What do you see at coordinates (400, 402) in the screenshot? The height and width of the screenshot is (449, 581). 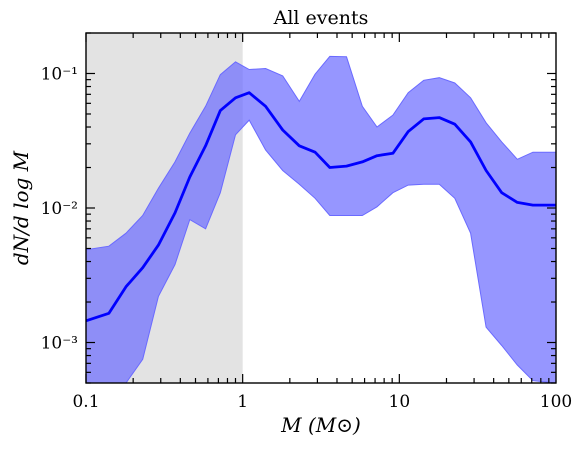 I see `x-tick-label: 10` at bounding box center [400, 402].